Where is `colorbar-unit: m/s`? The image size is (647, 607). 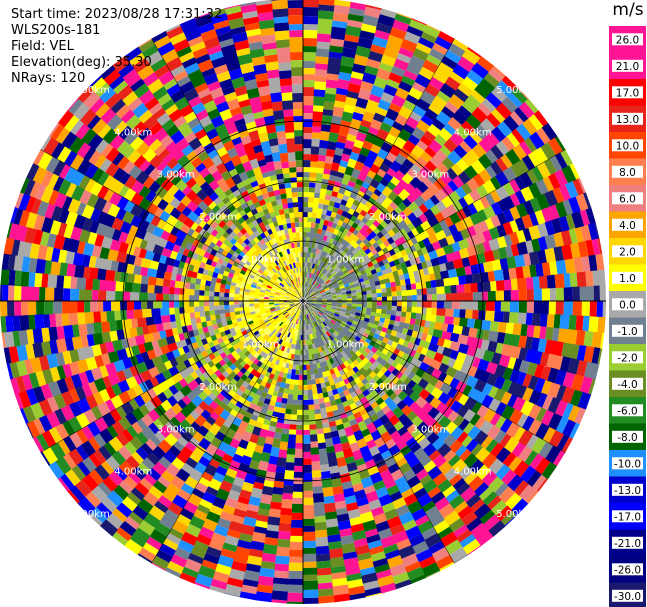 colorbar-unit: m/s is located at coordinates (628, 10).